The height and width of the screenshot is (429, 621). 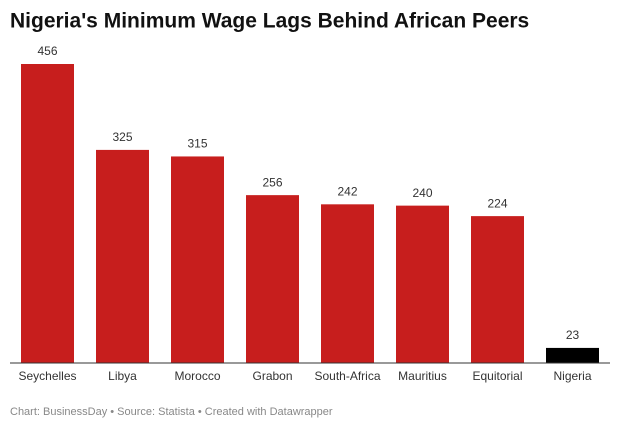 What do you see at coordinates (47, 376) in the screenshot?
I see `x-tick-label: Seychelles` at bounding box center [47, 376].